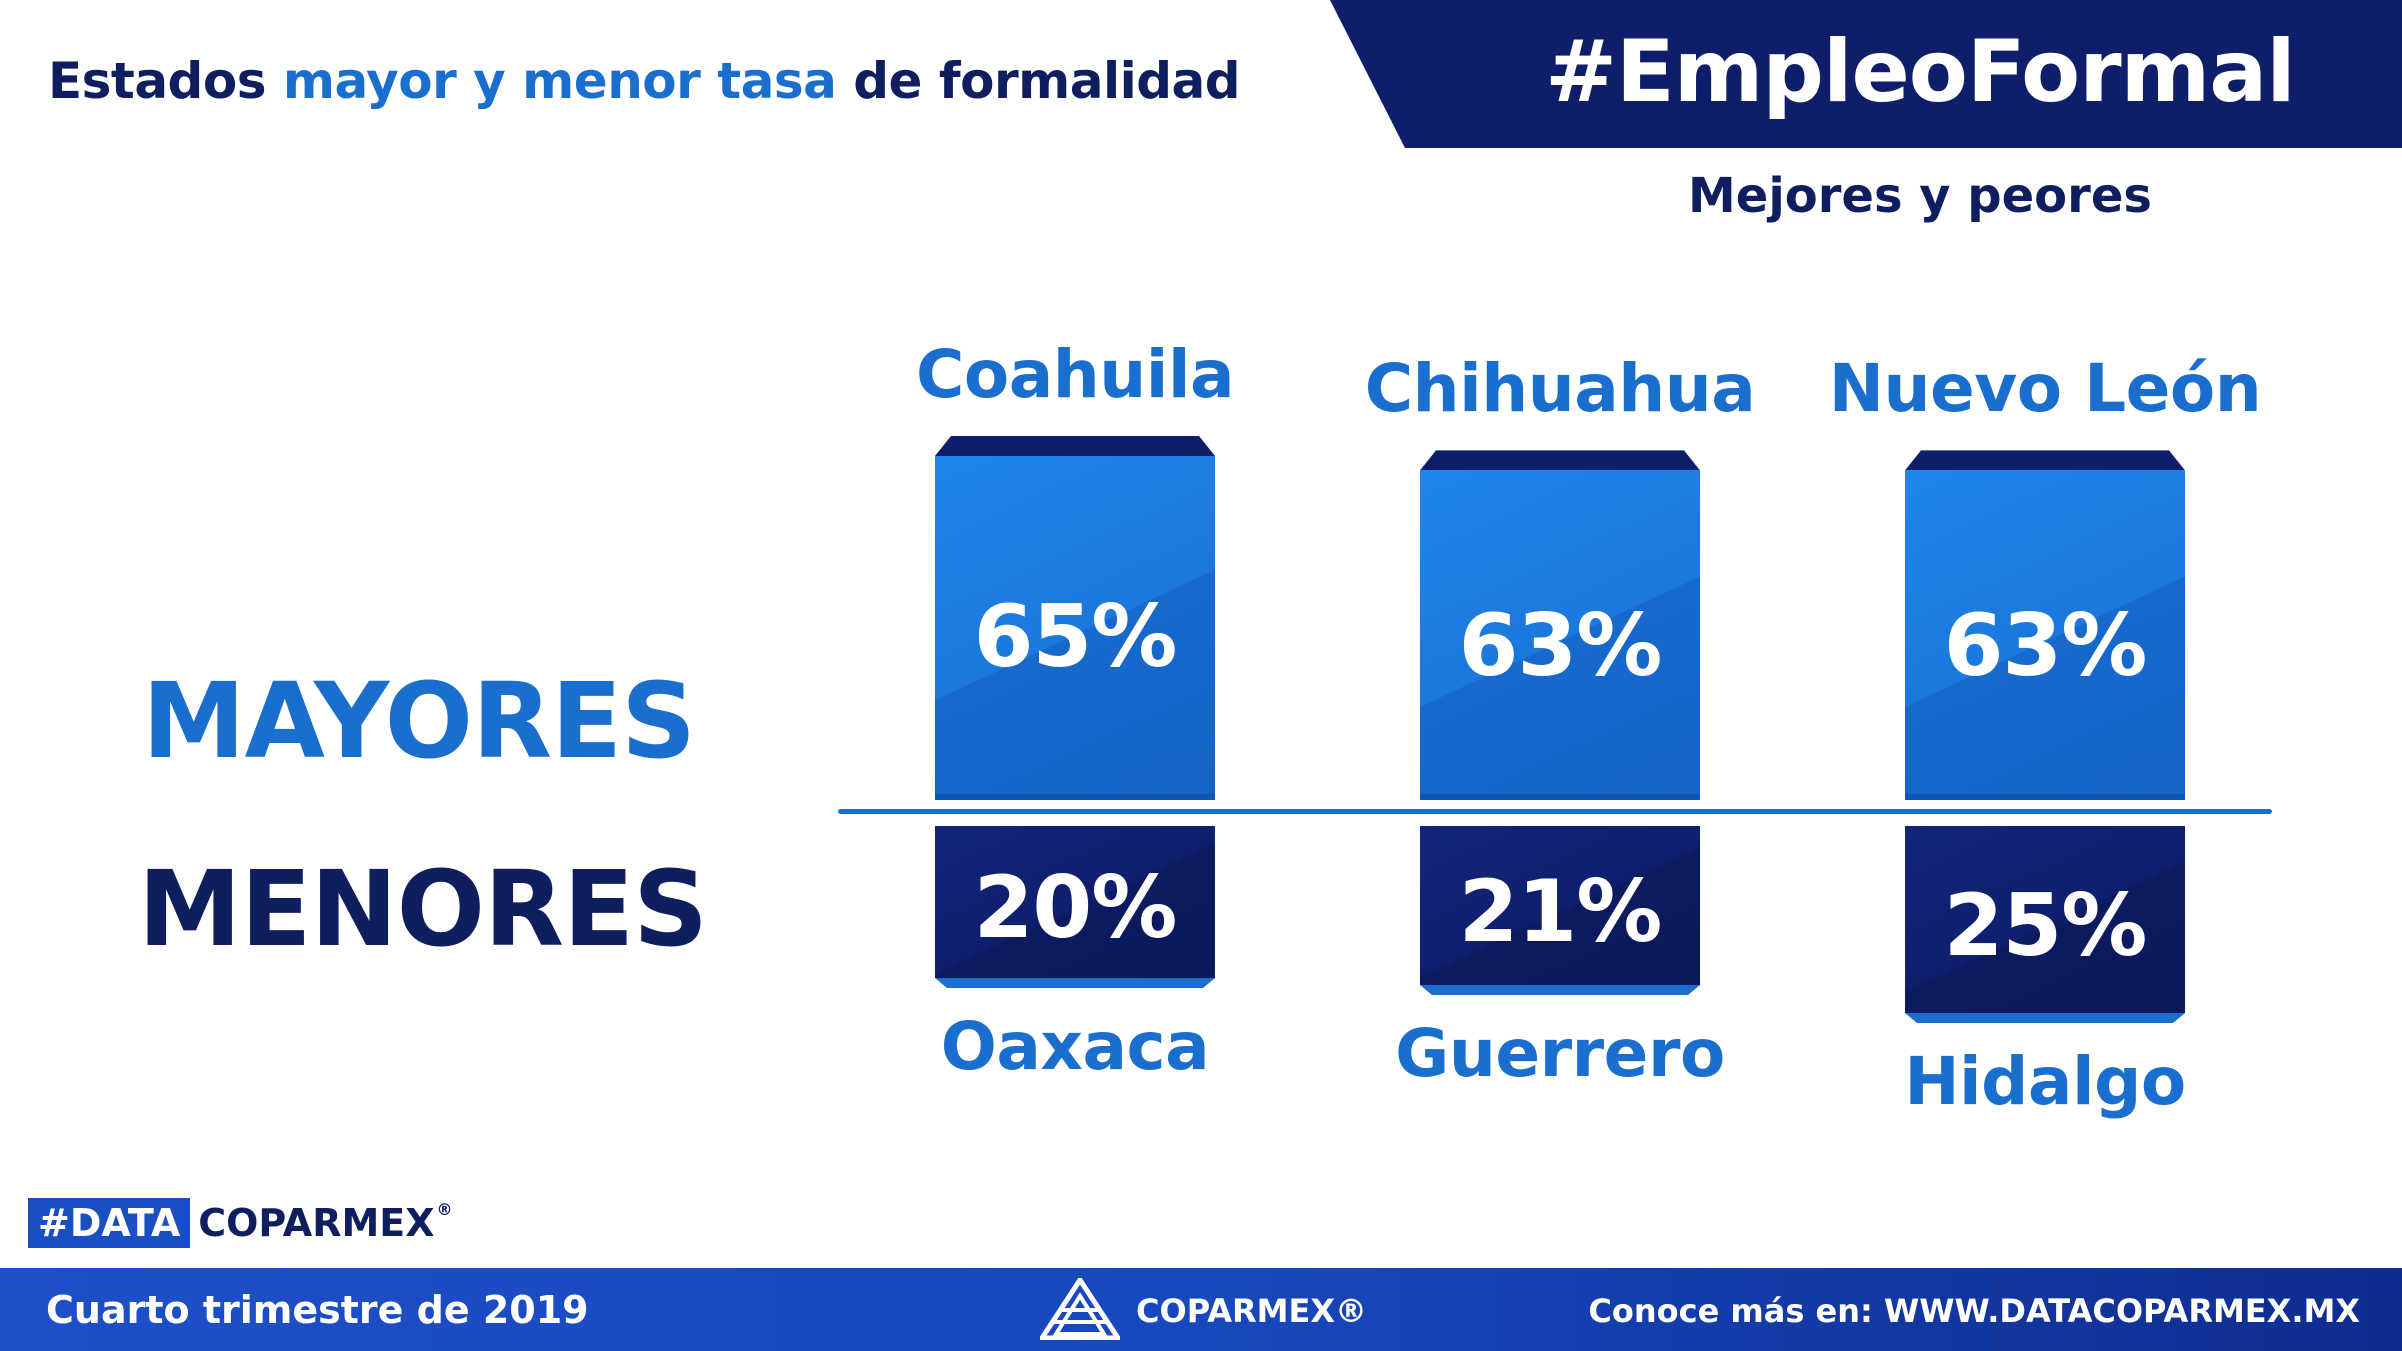 This screenshot has height=1351, width=2402. Describe the element at coordinates (1038, 81) in the screenshot. I see `title-part-2: de formalidad` at that location.